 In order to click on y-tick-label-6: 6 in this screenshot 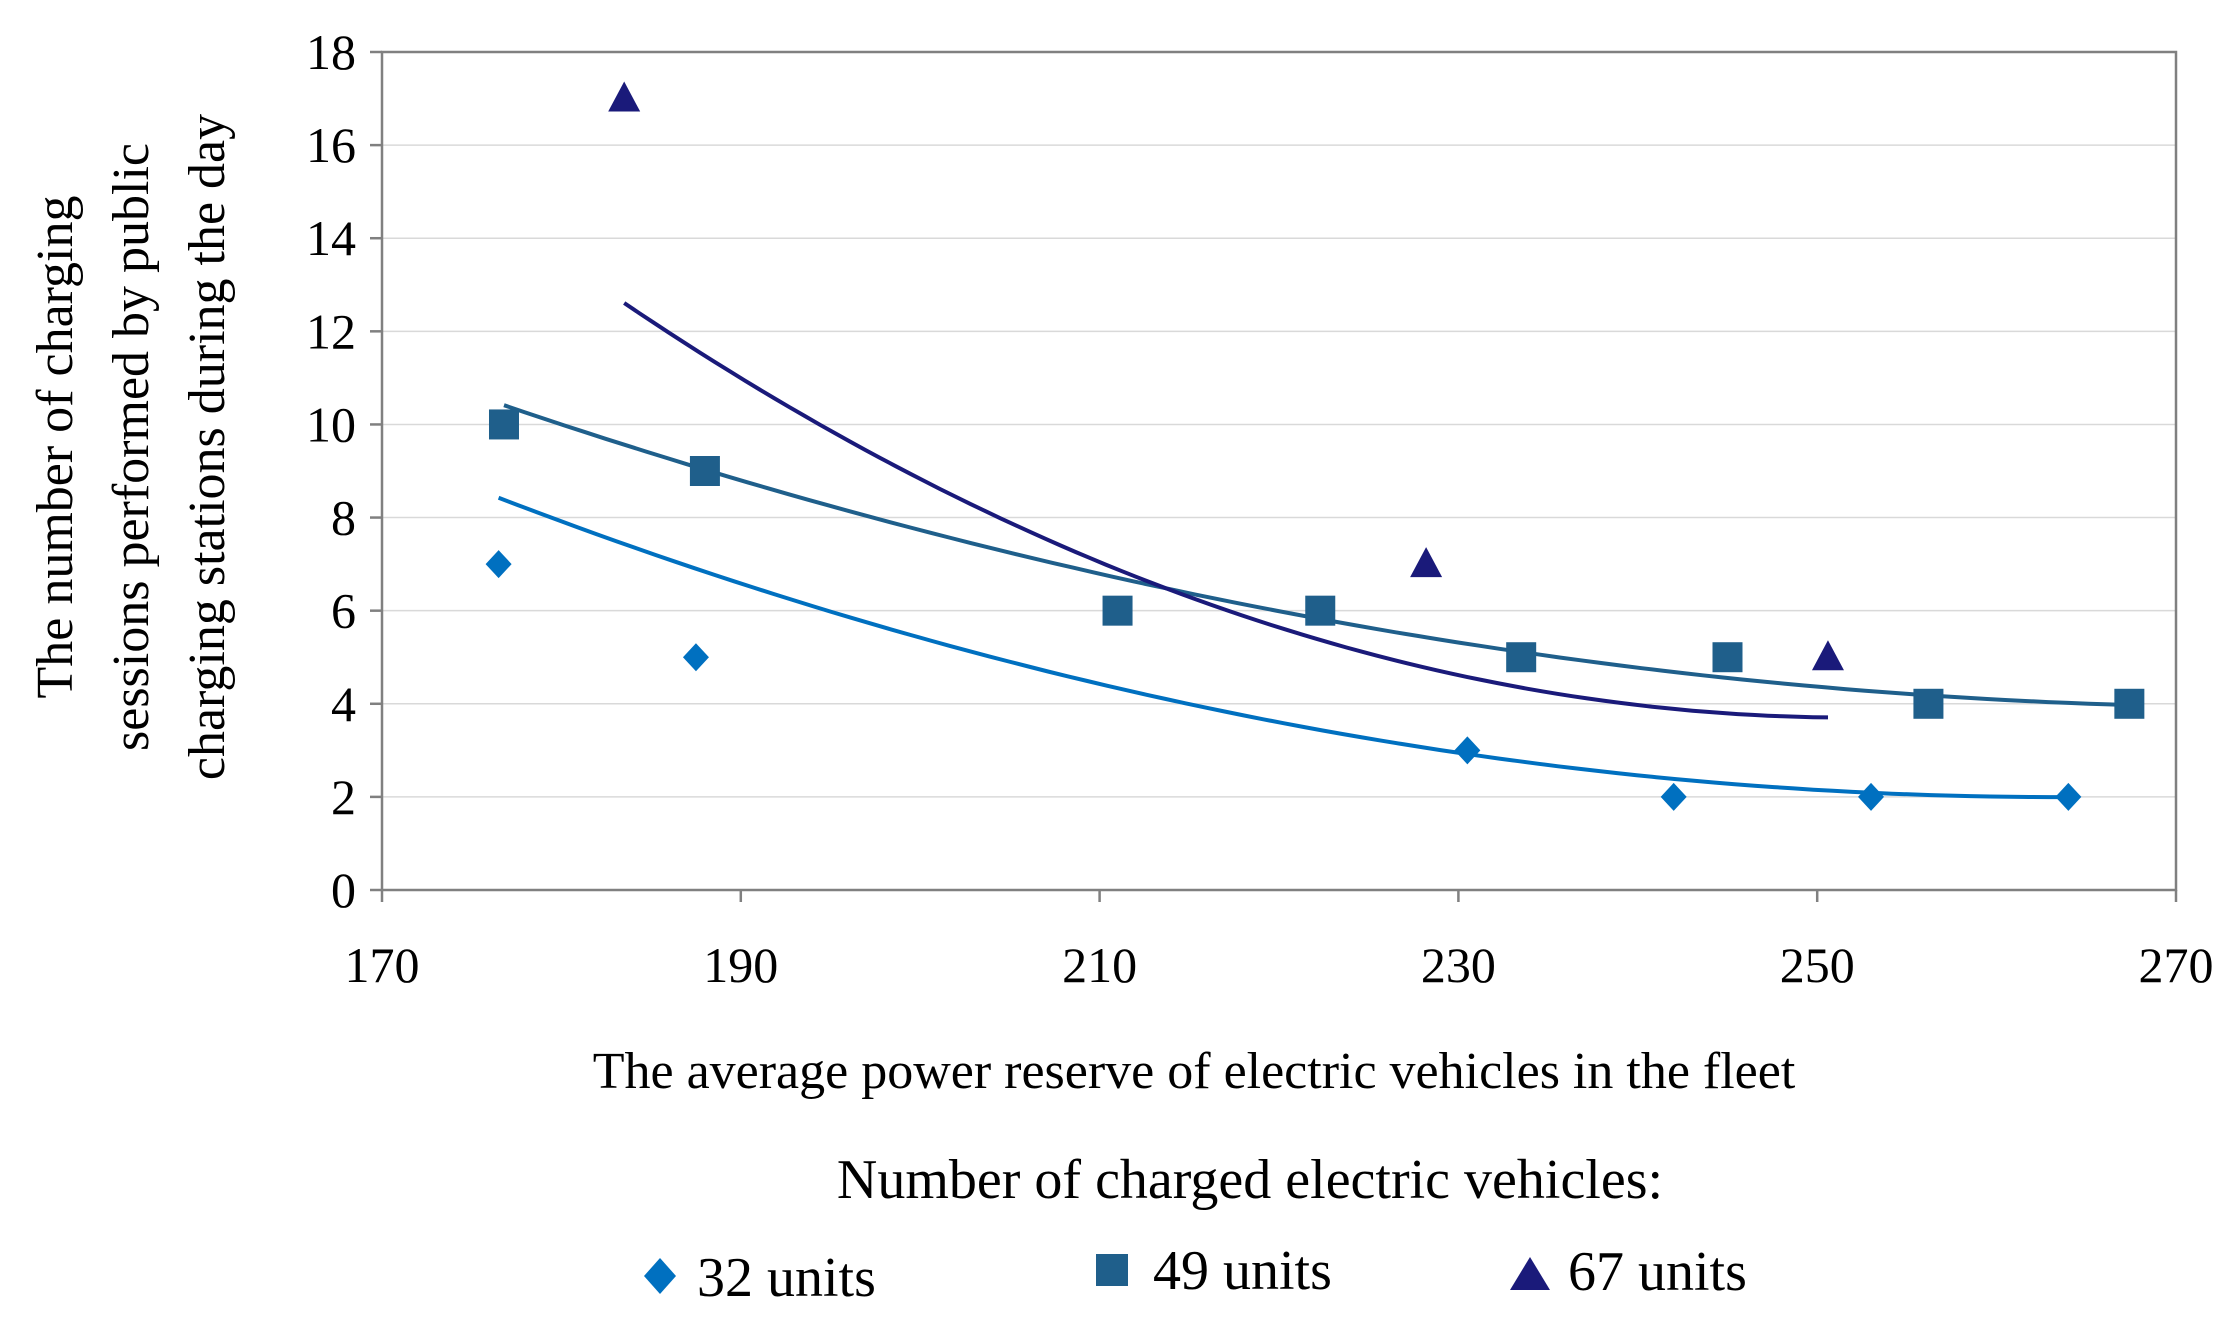, I will do `click(343, 611)`.